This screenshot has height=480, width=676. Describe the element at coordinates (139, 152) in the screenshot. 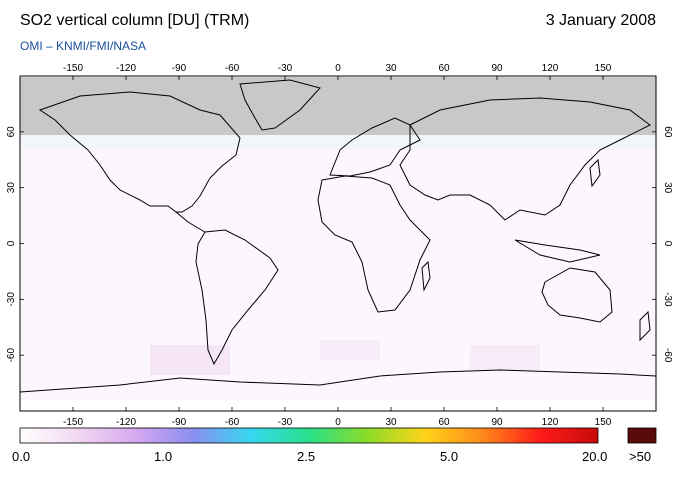

I see `coast-north-america` at that location.